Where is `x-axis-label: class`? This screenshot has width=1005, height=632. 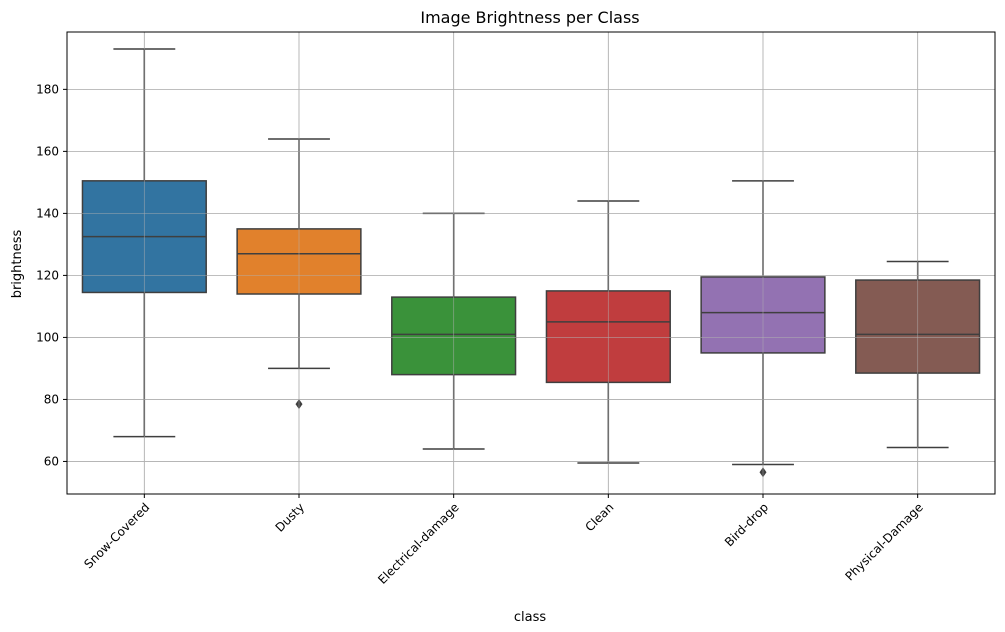 x-axis-label: class is located at coordinates (530, 617).